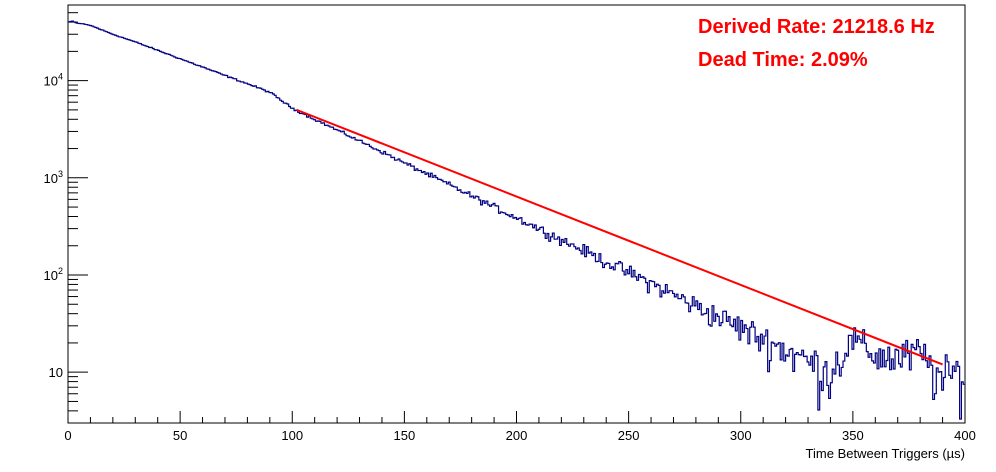 This screenshot has width=996, height=472. What do you see at coordinates (53, 274) in the screenshot?
I see `y-tick-label: 10²` at bounding box center [53, 274].